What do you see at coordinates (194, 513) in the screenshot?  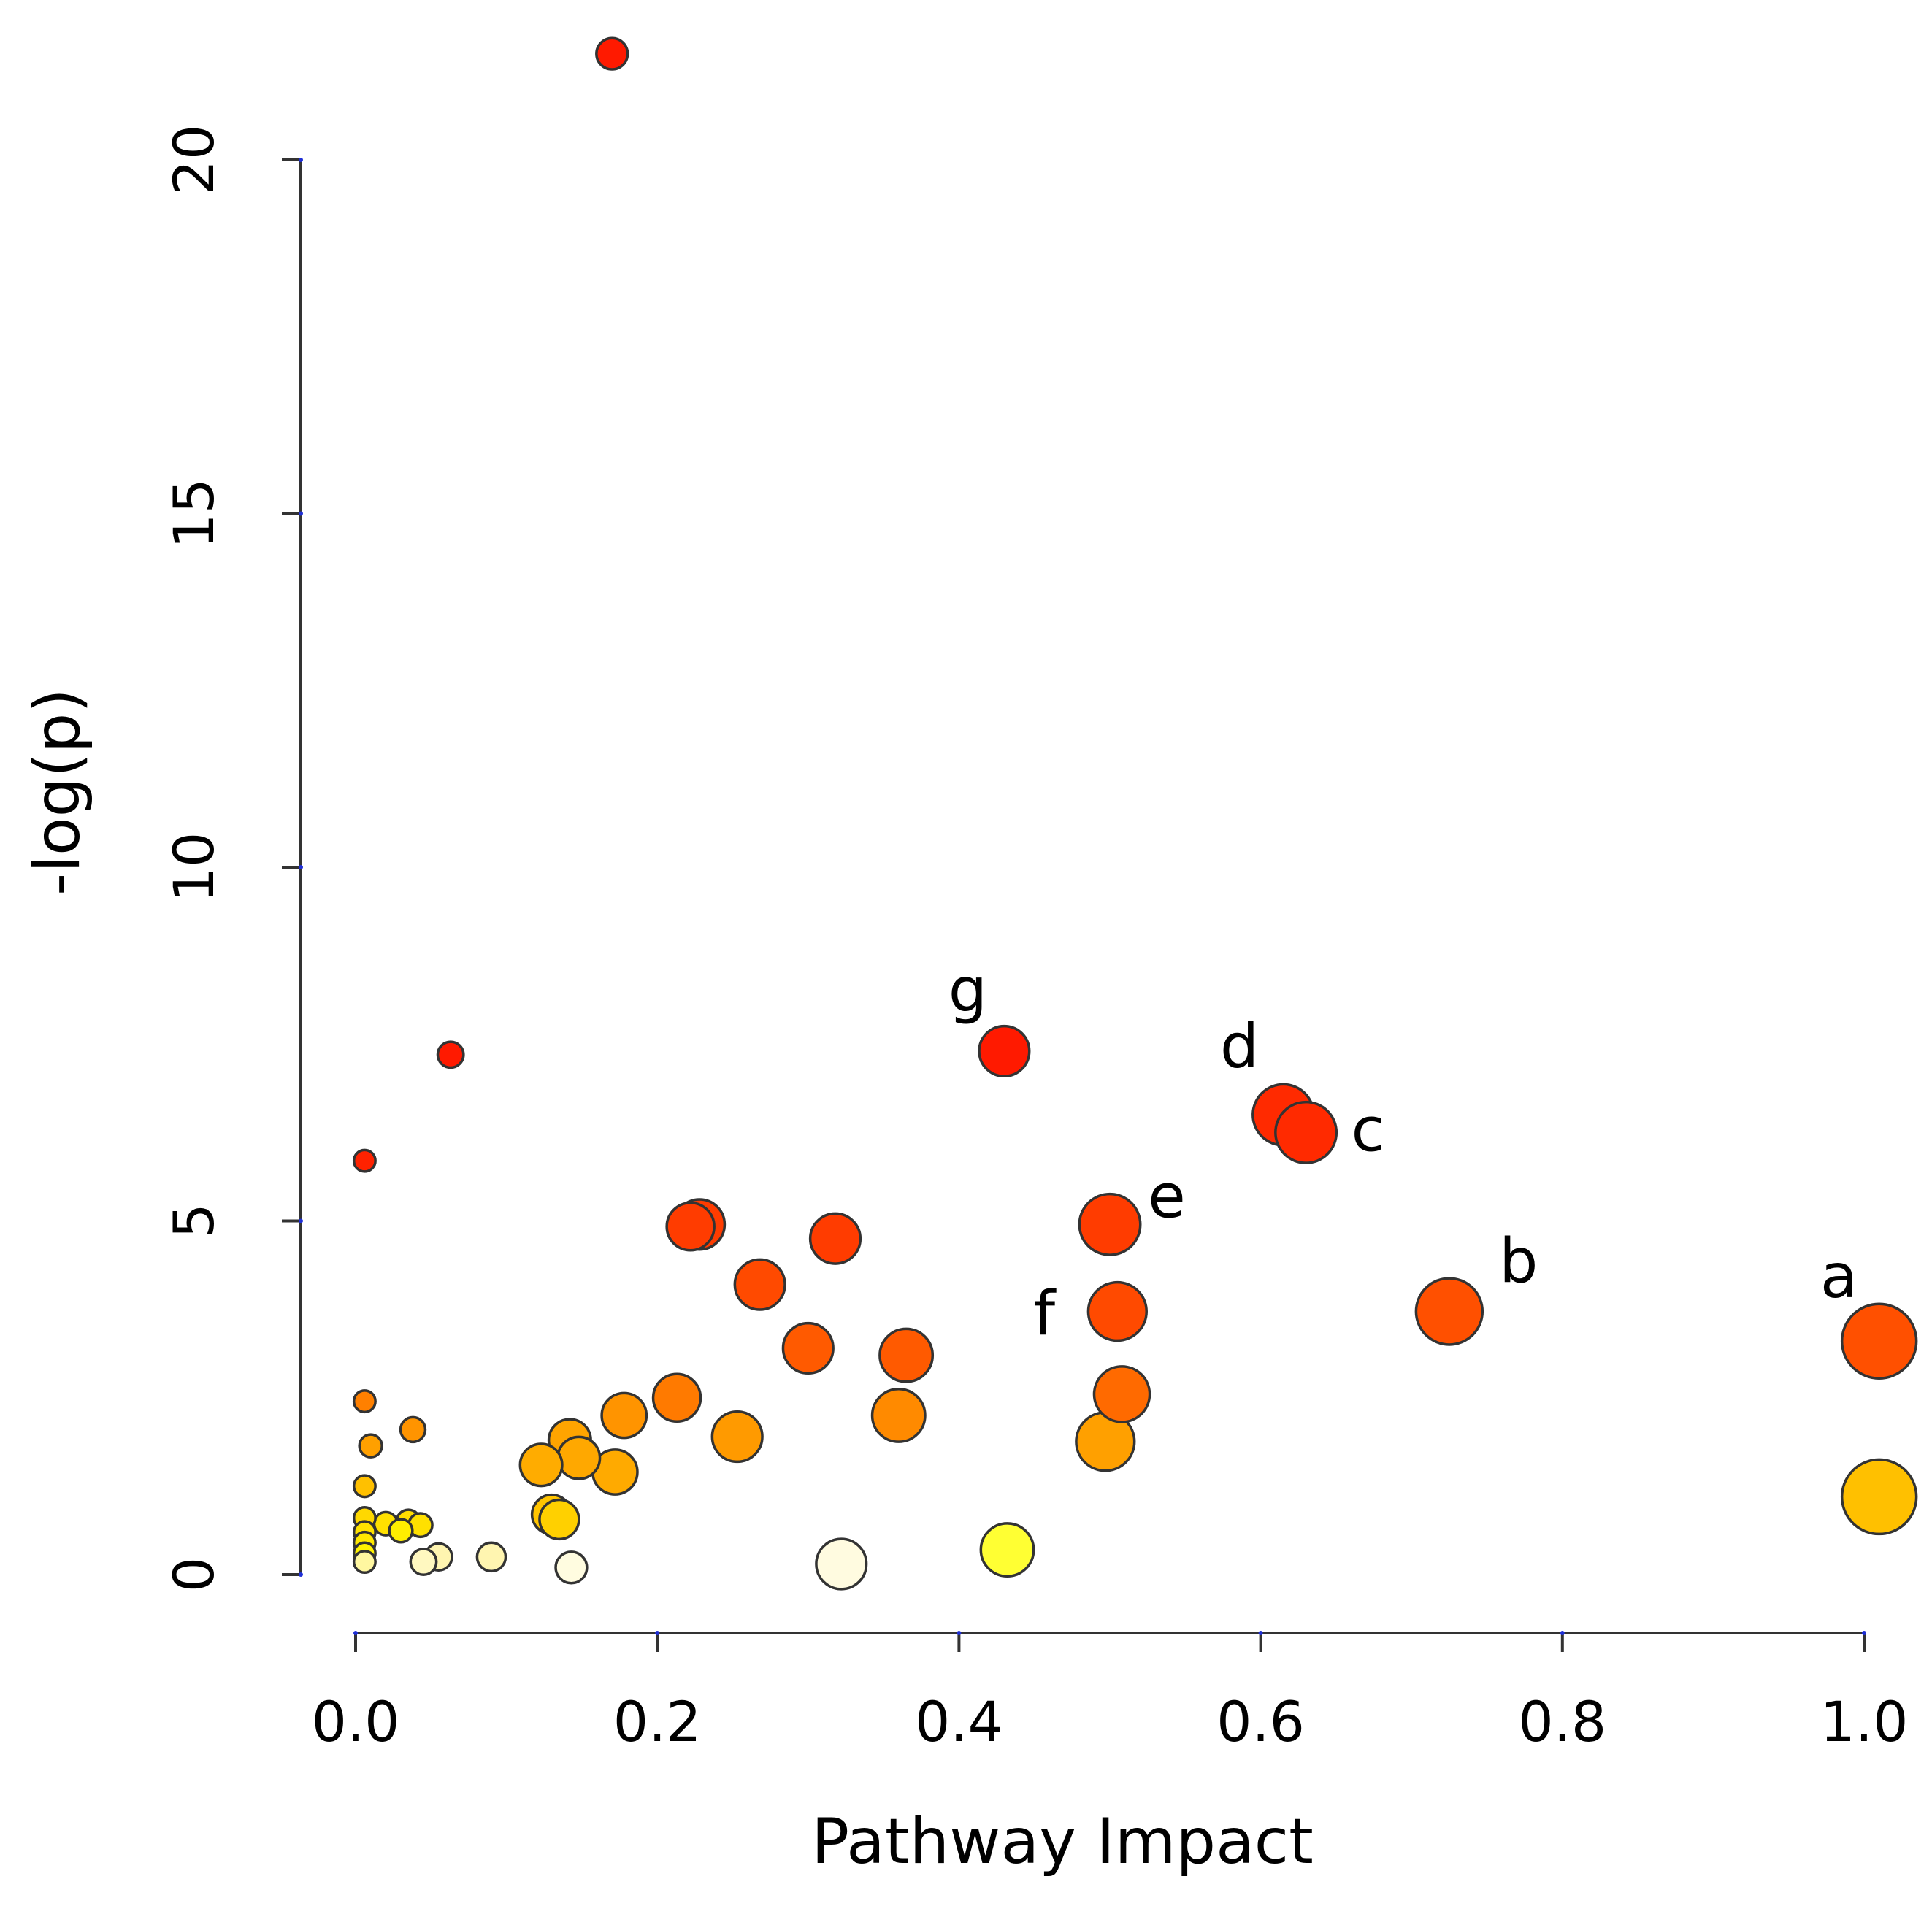 I see `y-tick-label: 15` at bounding box center [194, 513].